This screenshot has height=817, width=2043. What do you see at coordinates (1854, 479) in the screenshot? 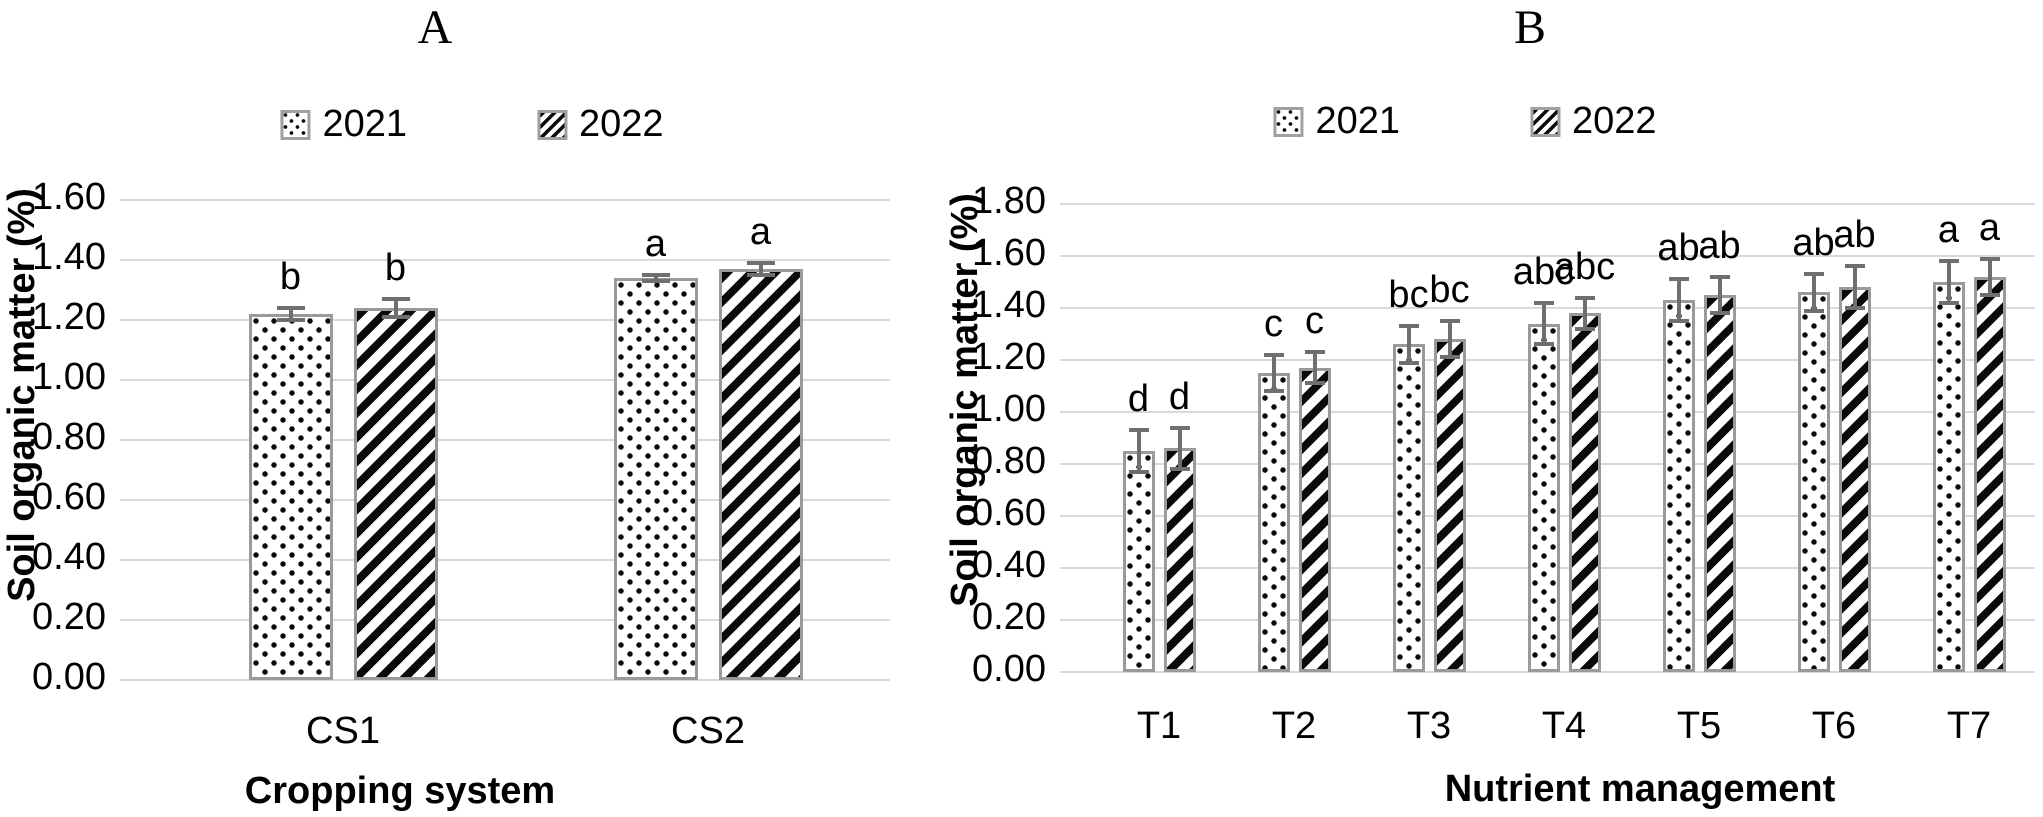
I see `bar-t6-2022` at bounding box center [1854, 479].